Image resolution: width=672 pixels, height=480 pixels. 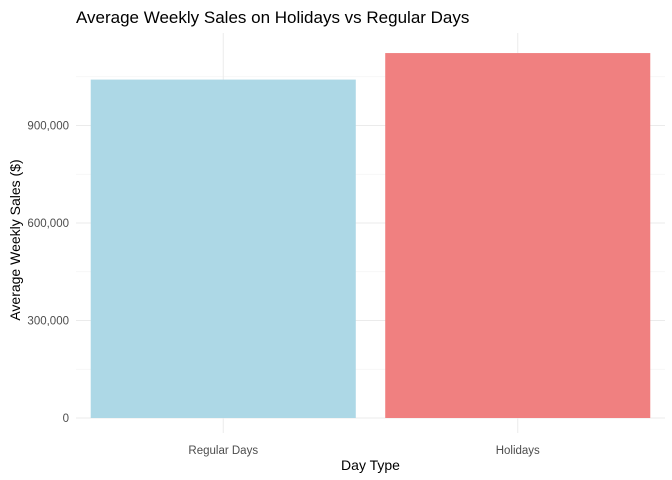 I want to click on x-tick-label: Regular Days, so click(x=223, y=451).